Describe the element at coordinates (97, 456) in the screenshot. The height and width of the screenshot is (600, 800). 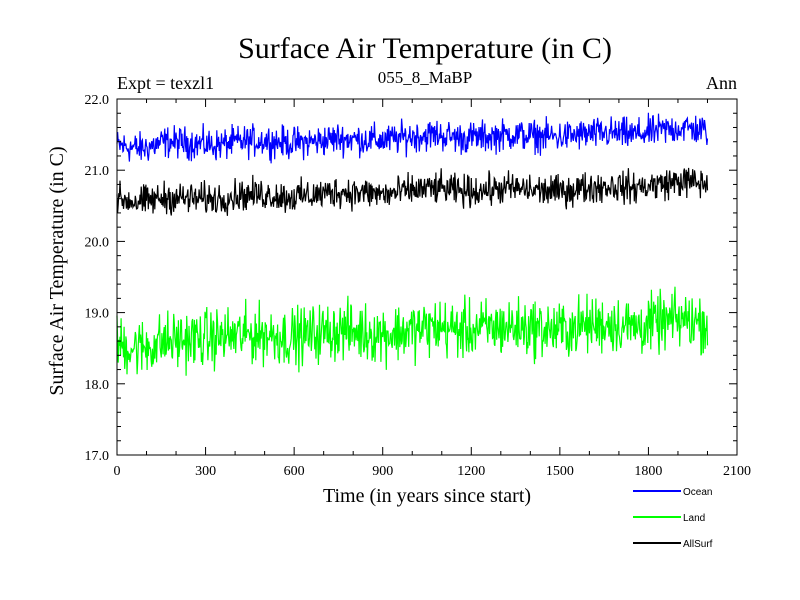
I see `y-tick-label: 17.0` at that location.